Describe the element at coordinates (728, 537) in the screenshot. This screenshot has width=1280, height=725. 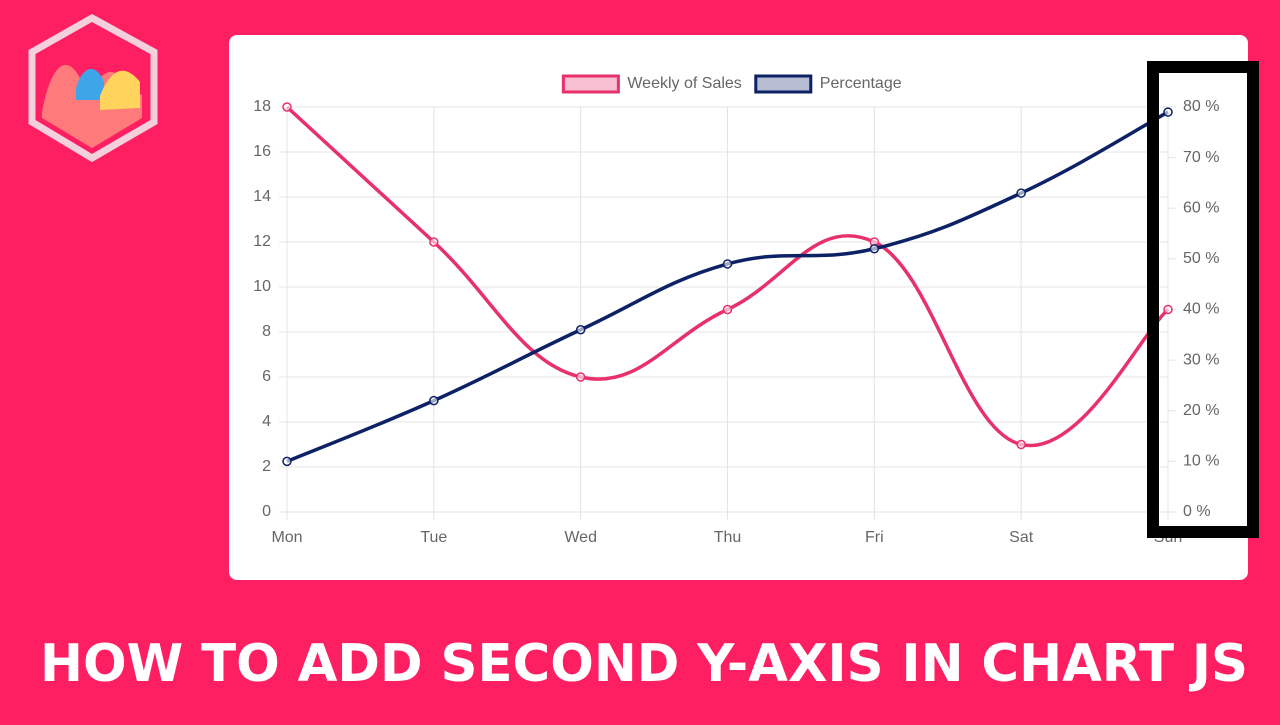
I see `x-tick-label: Thu` at that location.